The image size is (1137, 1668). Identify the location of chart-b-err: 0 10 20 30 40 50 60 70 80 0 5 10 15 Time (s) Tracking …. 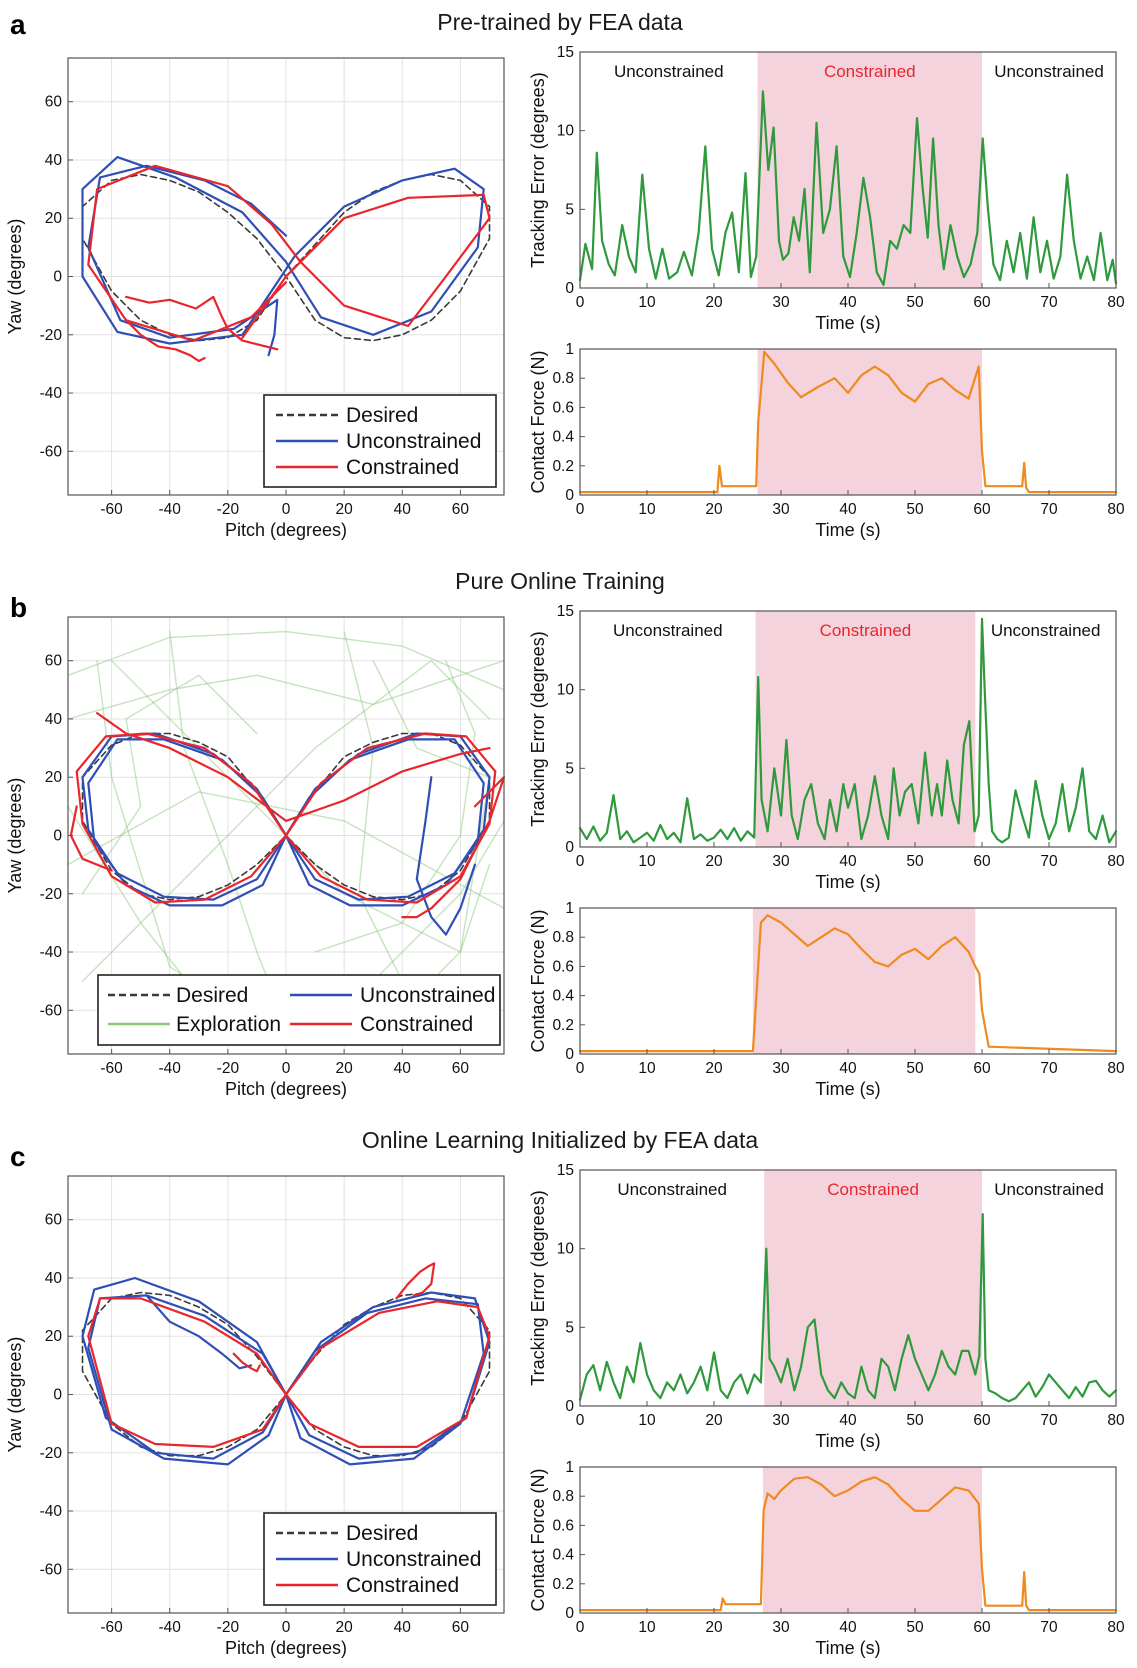
(826, 747).